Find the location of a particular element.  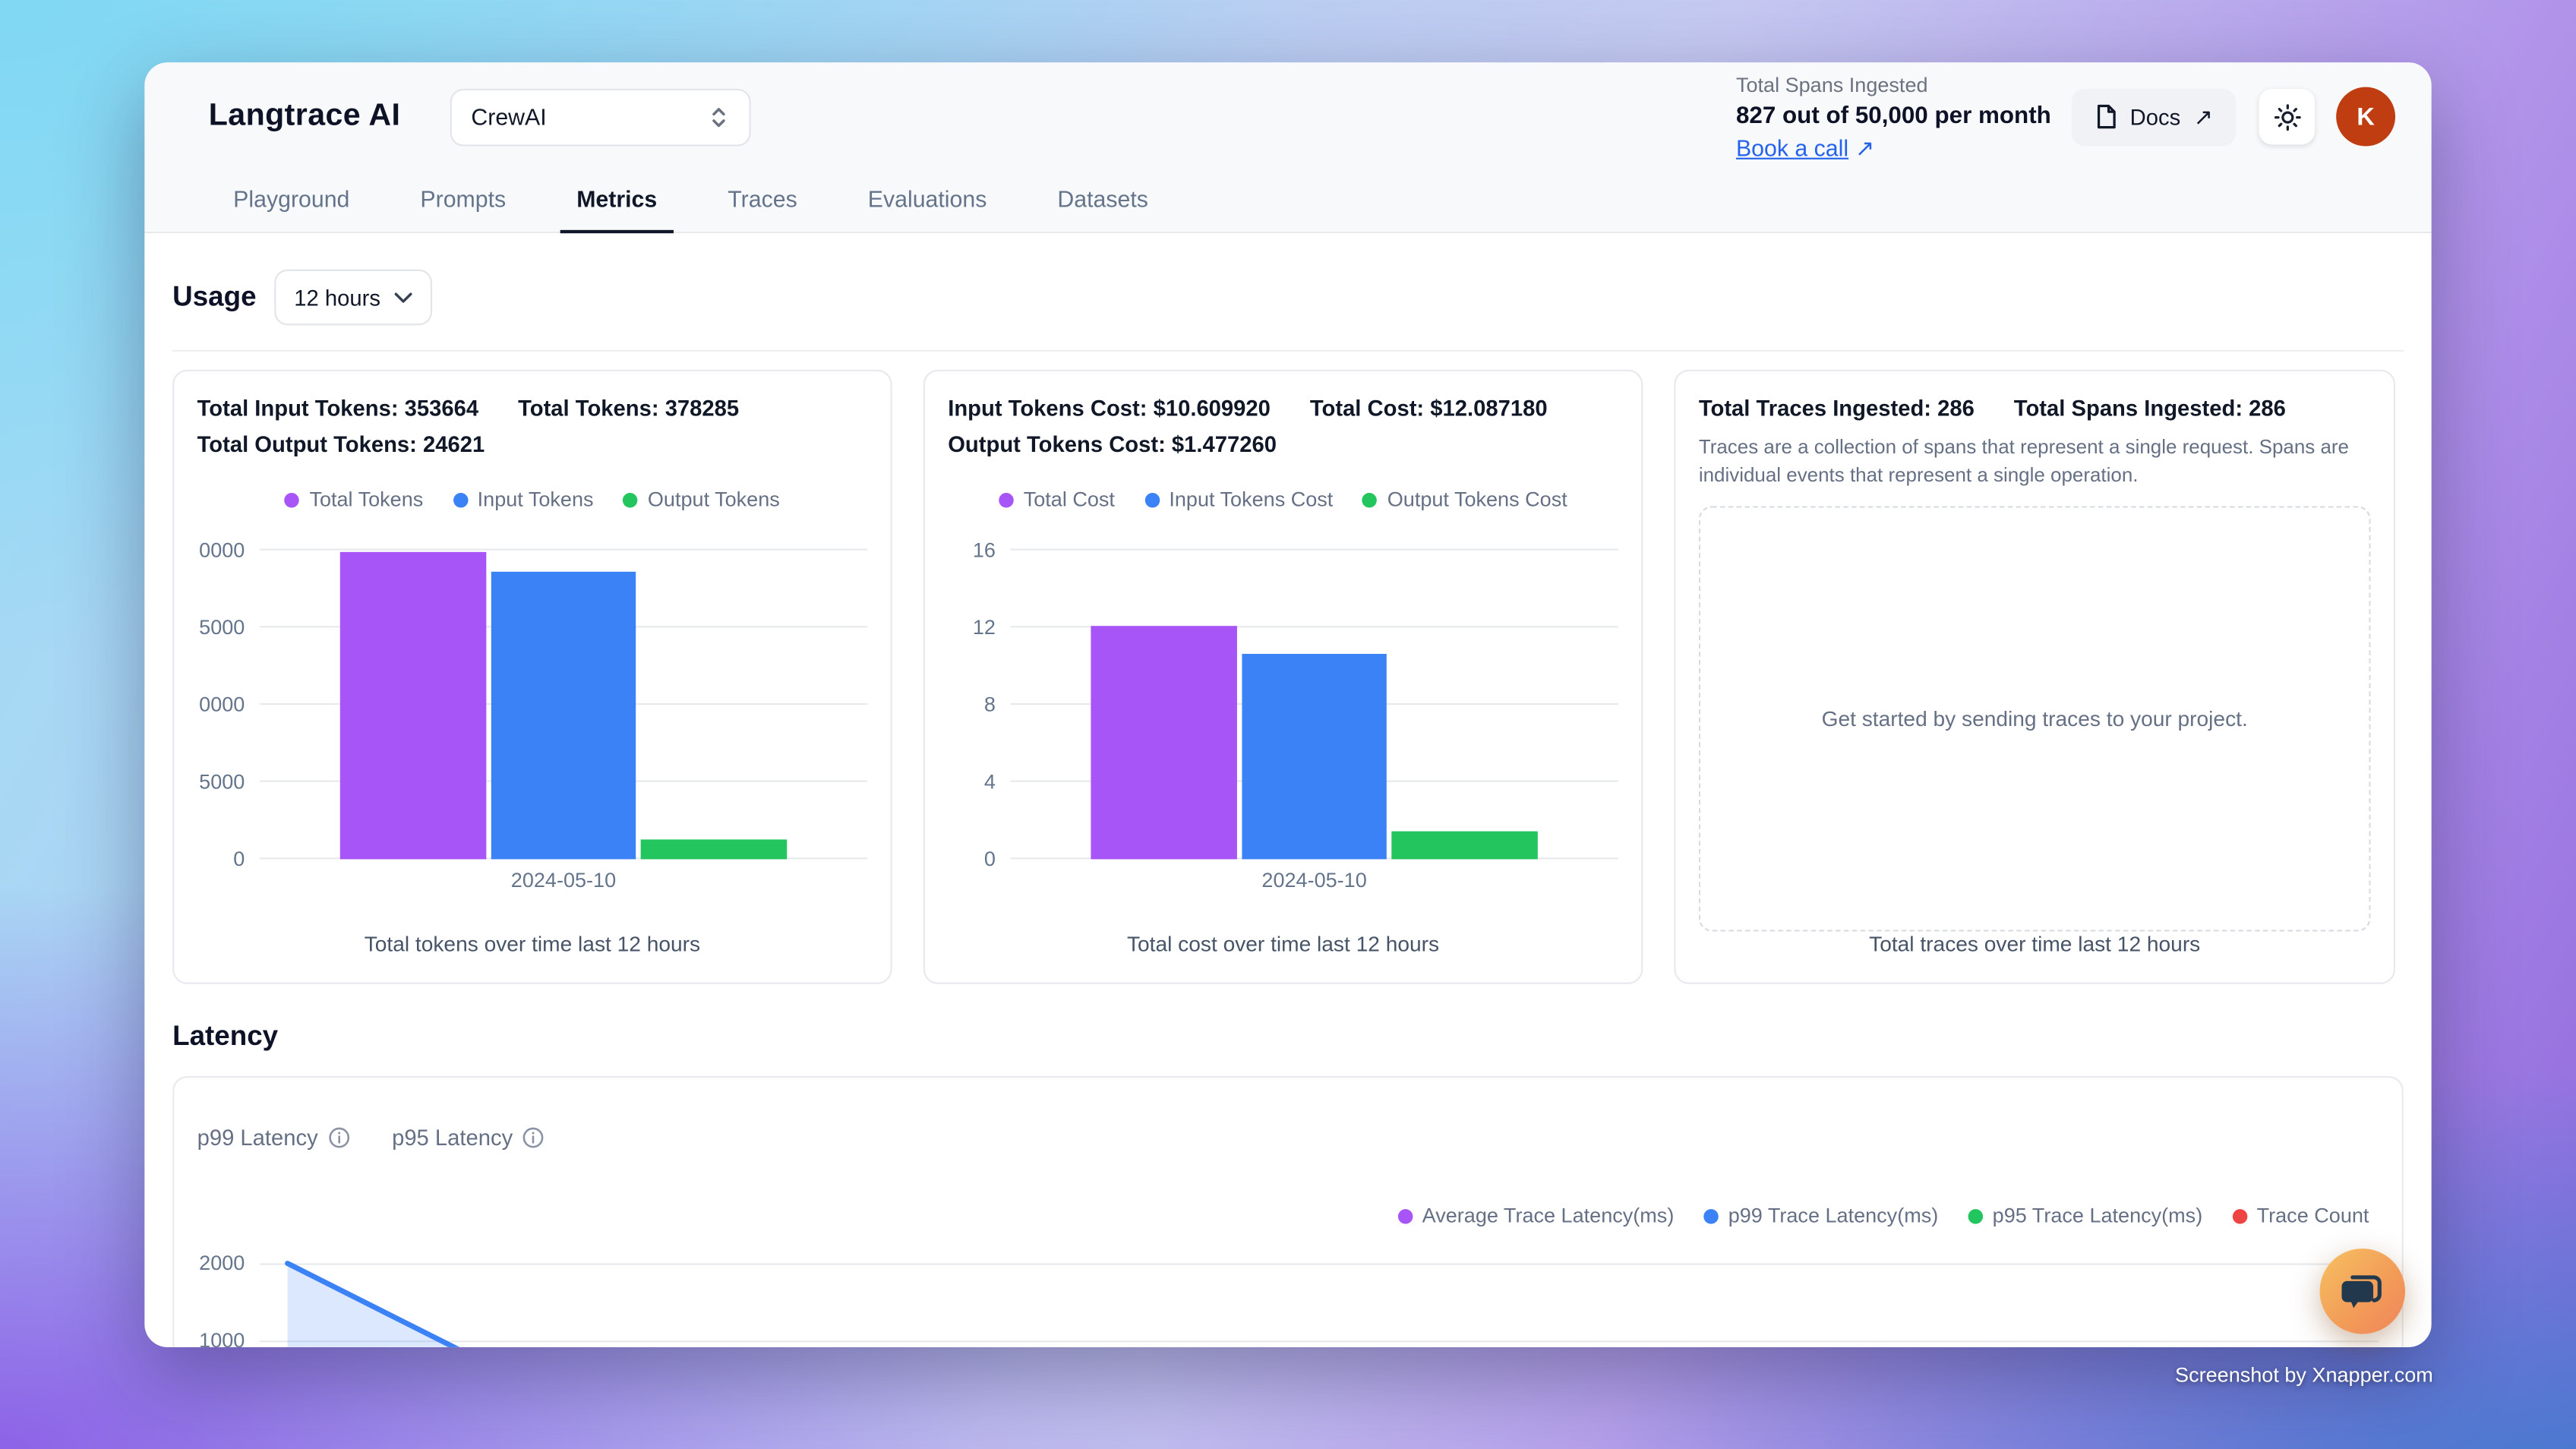

legend-item-average-trace-latency-ms: Average Trace Latency(ms) is located at coordinates (1535, 1215).